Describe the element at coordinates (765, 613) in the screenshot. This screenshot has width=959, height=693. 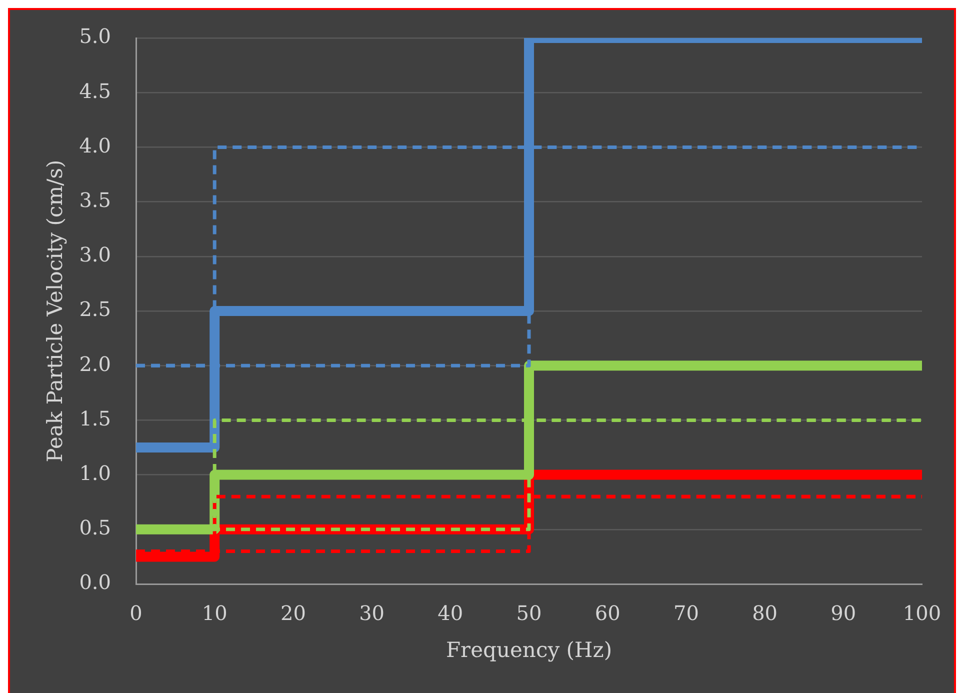
I see `x-tick-label: 80` at that location.